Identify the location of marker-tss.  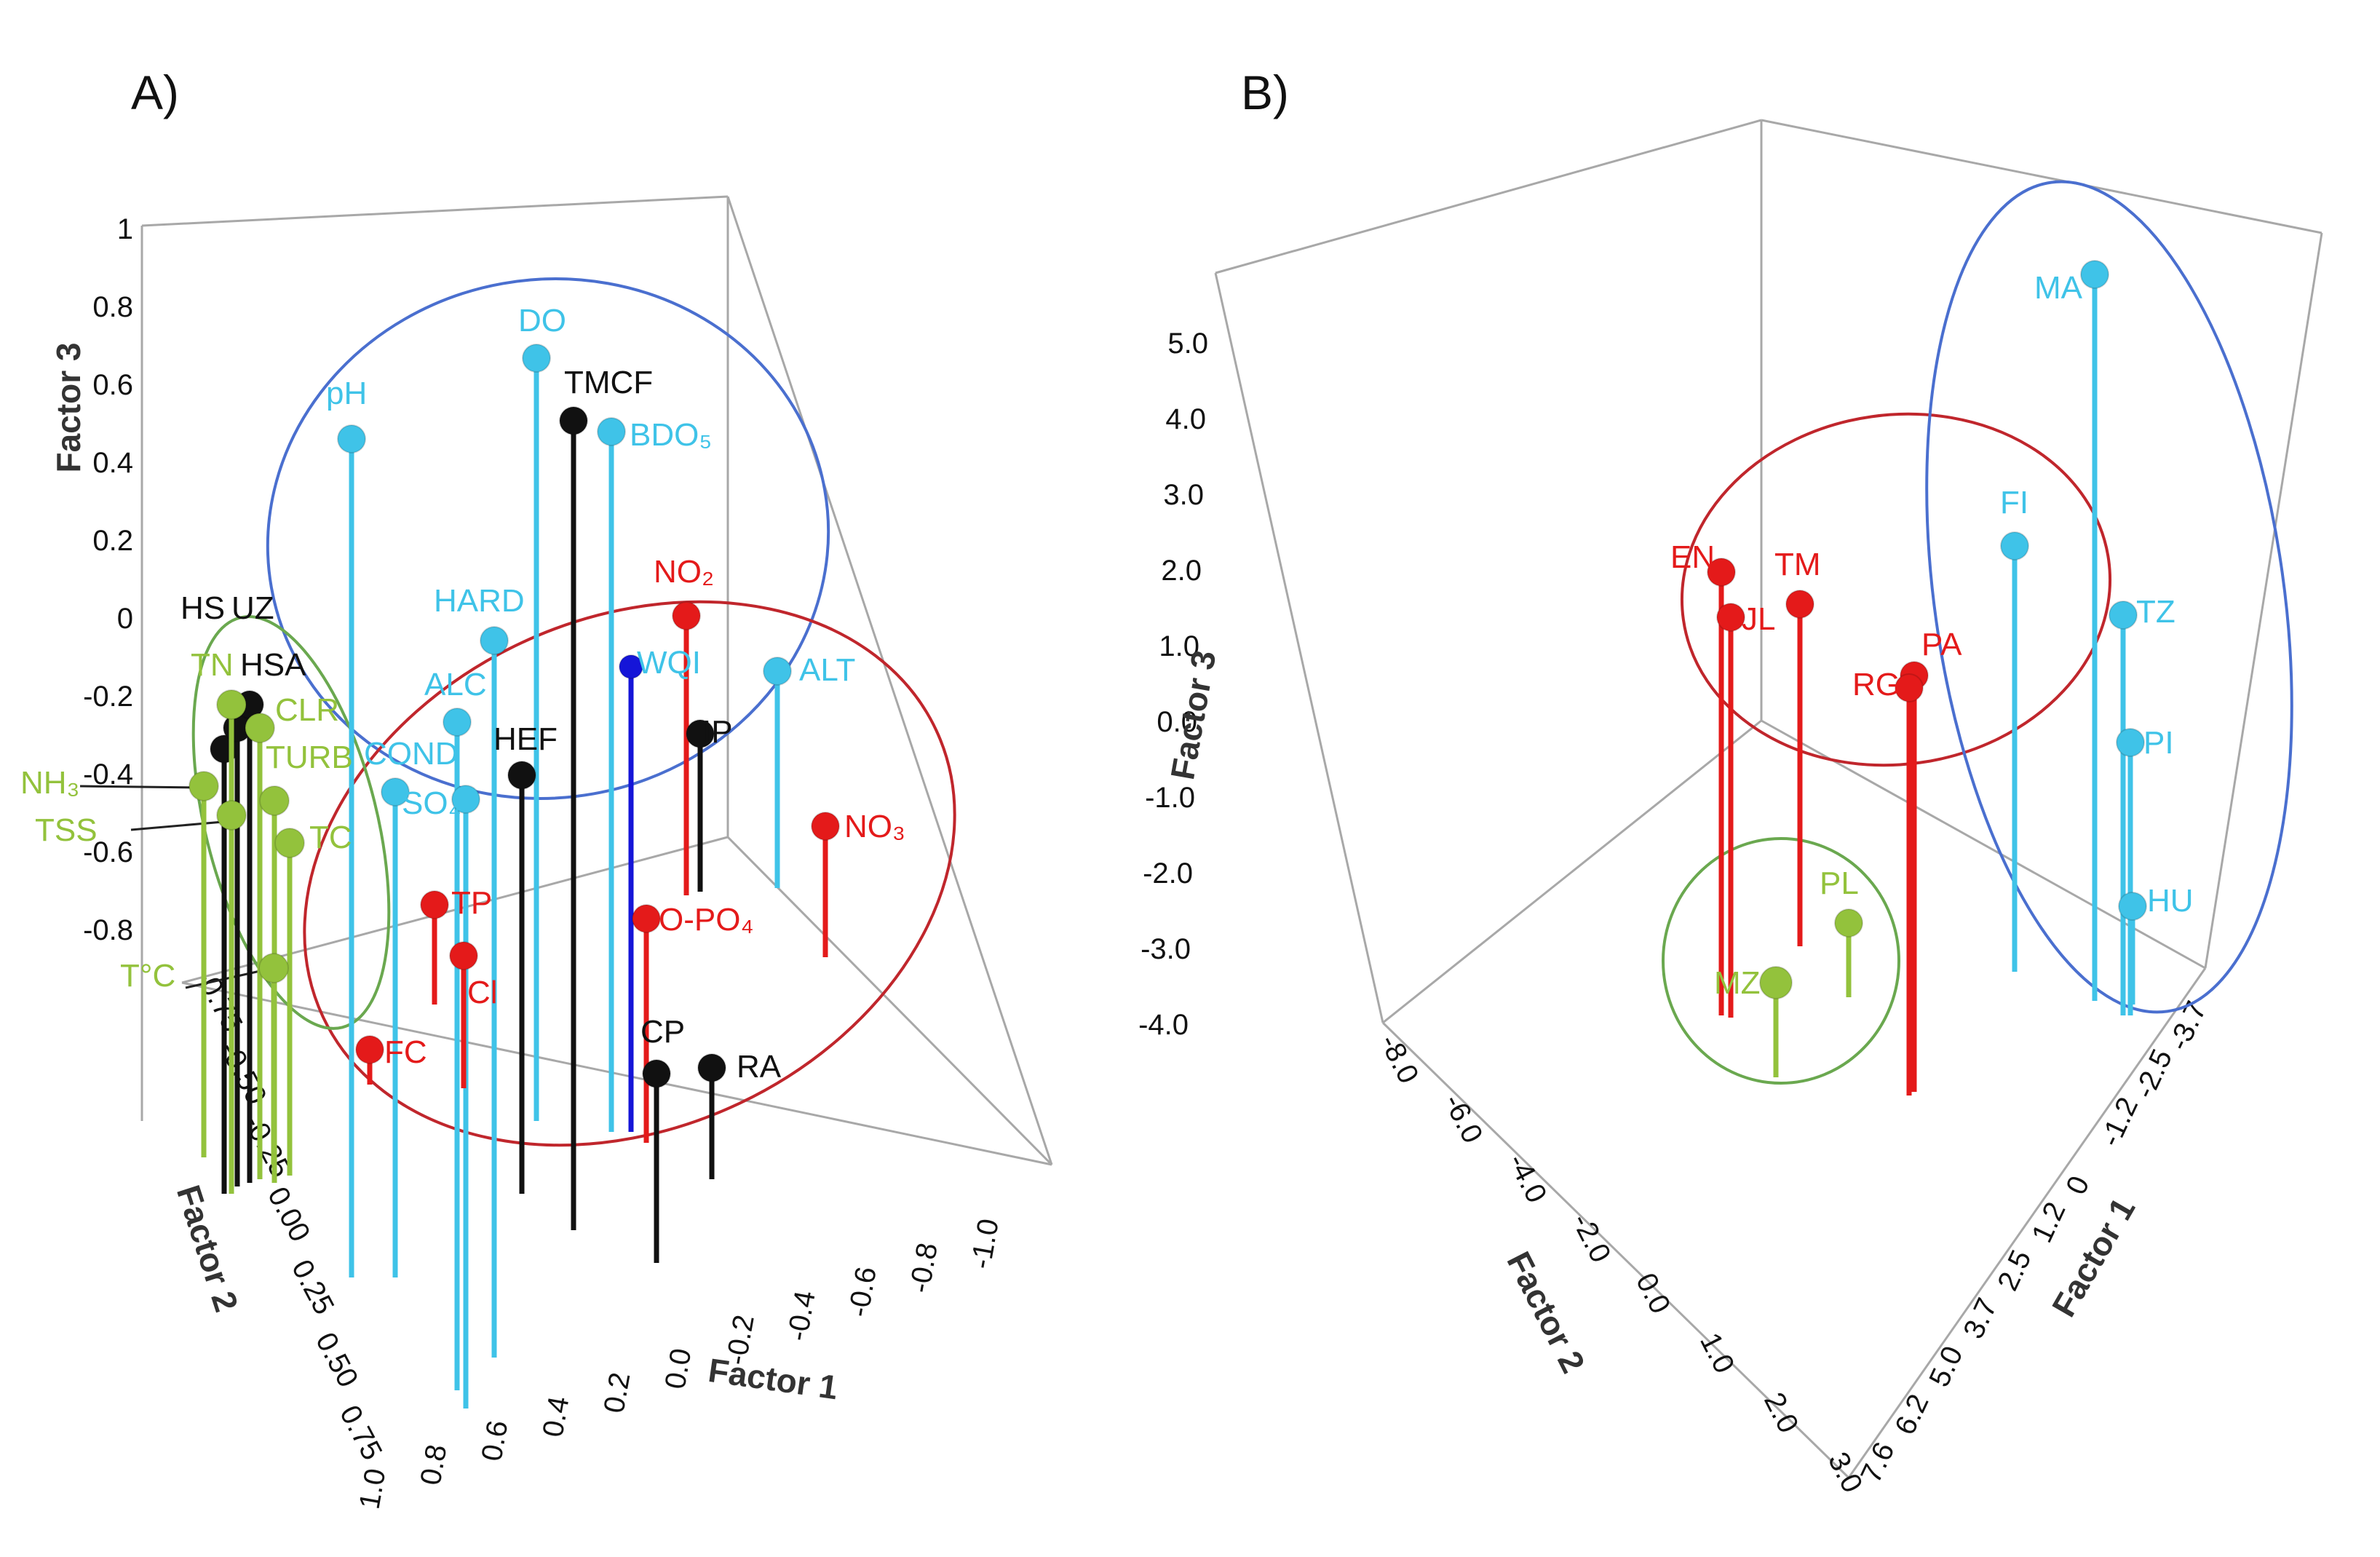
(231, 815).